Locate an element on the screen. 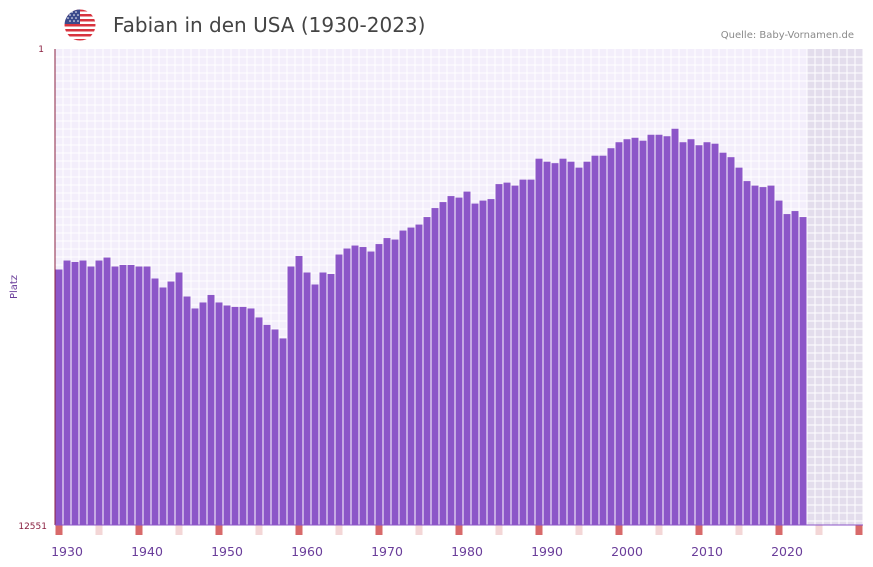 Image resolution: width=873 pixels, height=567 pixels. tick-marker-2014 is located at coordinates (739, 530).